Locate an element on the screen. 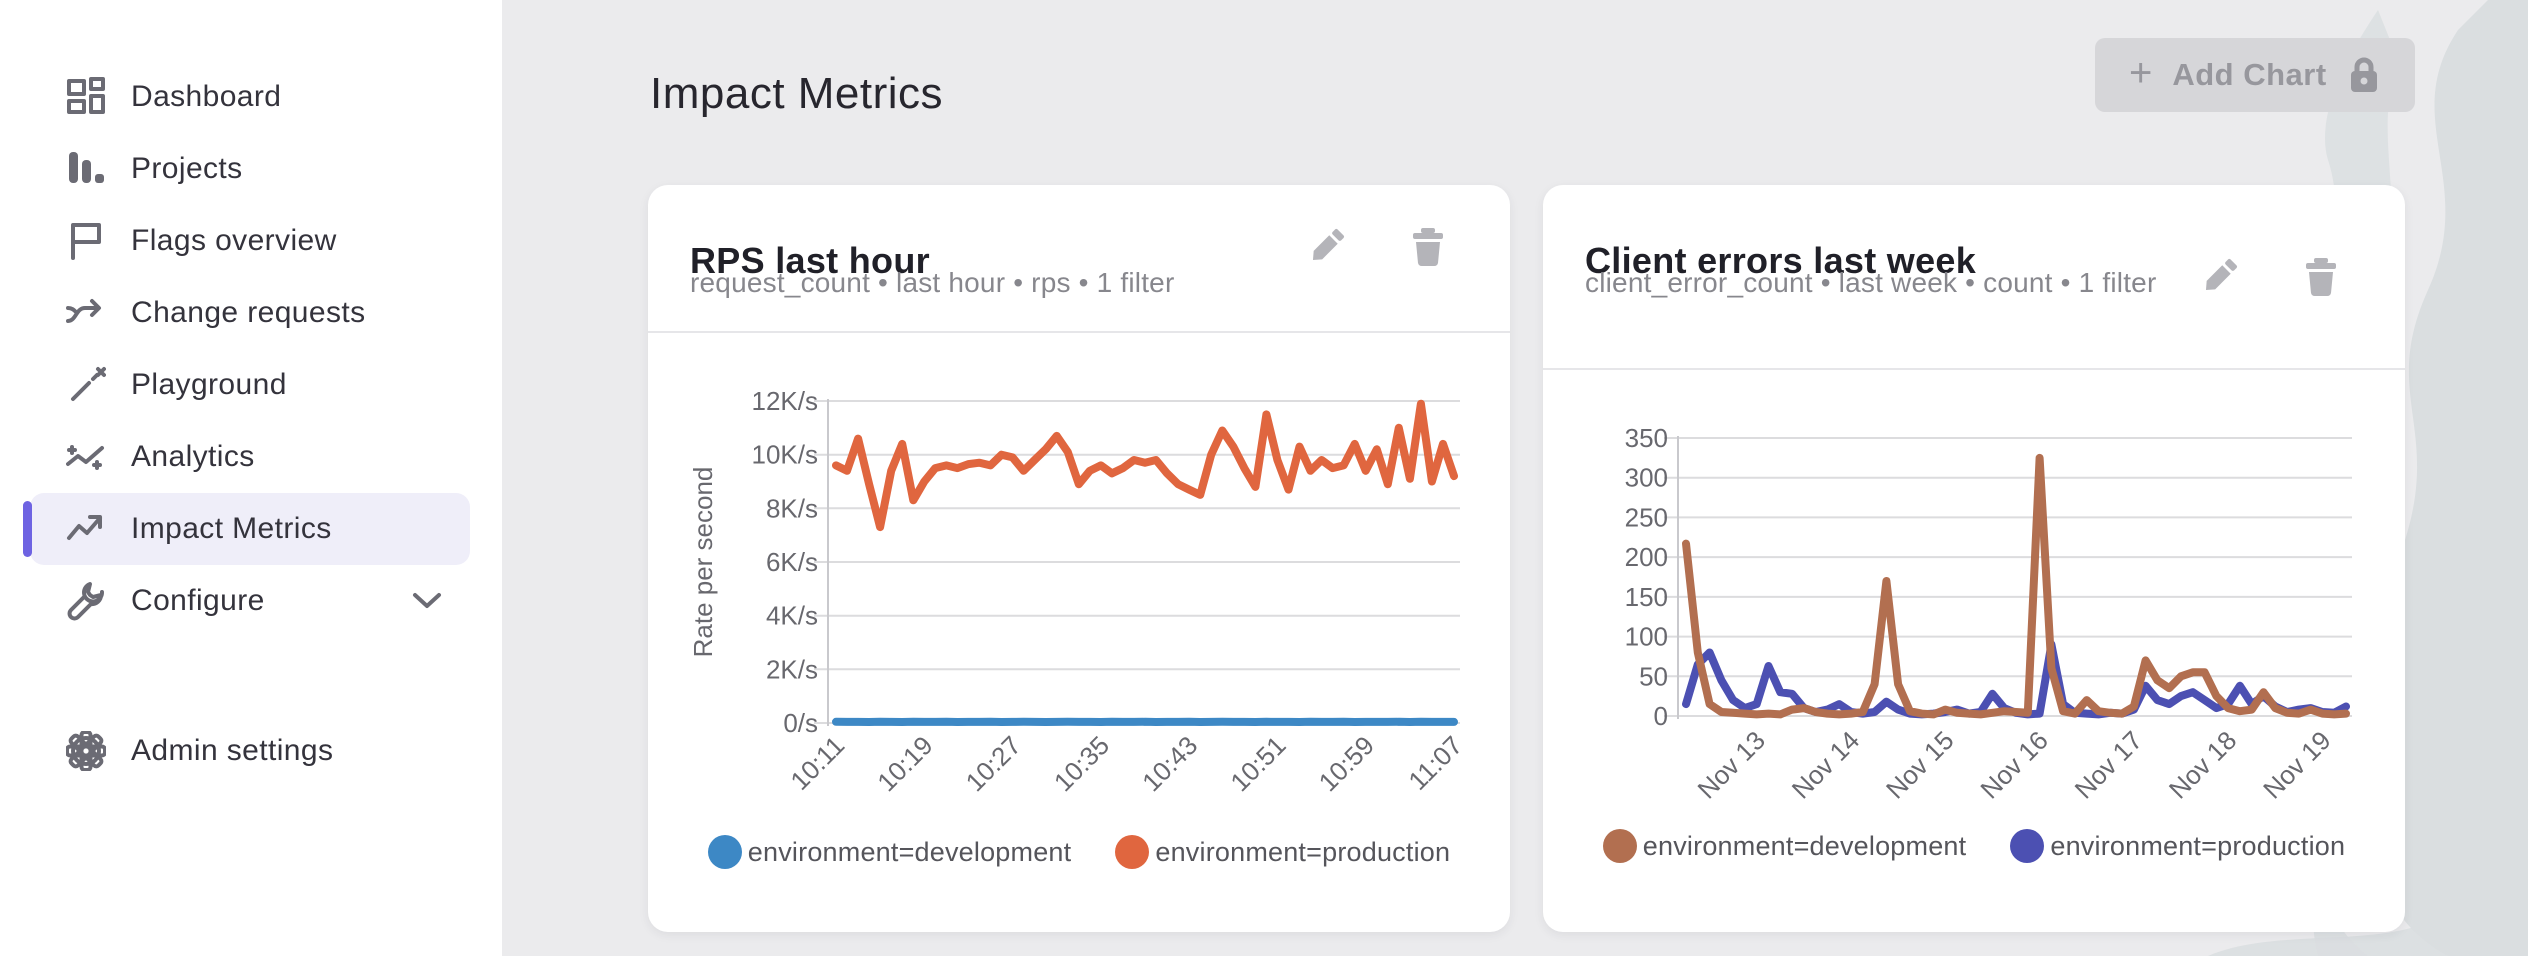 This screenshot has width=2528, height=956. sidebar-item-label: Configure is located at coordinates (198, 600).